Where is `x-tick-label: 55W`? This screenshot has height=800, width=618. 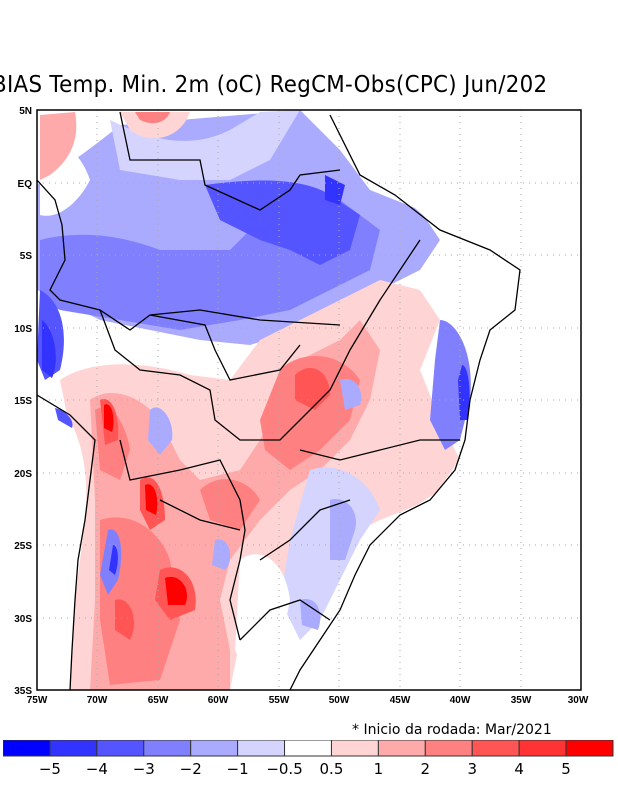 x-tick-label: 55W is located at coordinates (279, 700).